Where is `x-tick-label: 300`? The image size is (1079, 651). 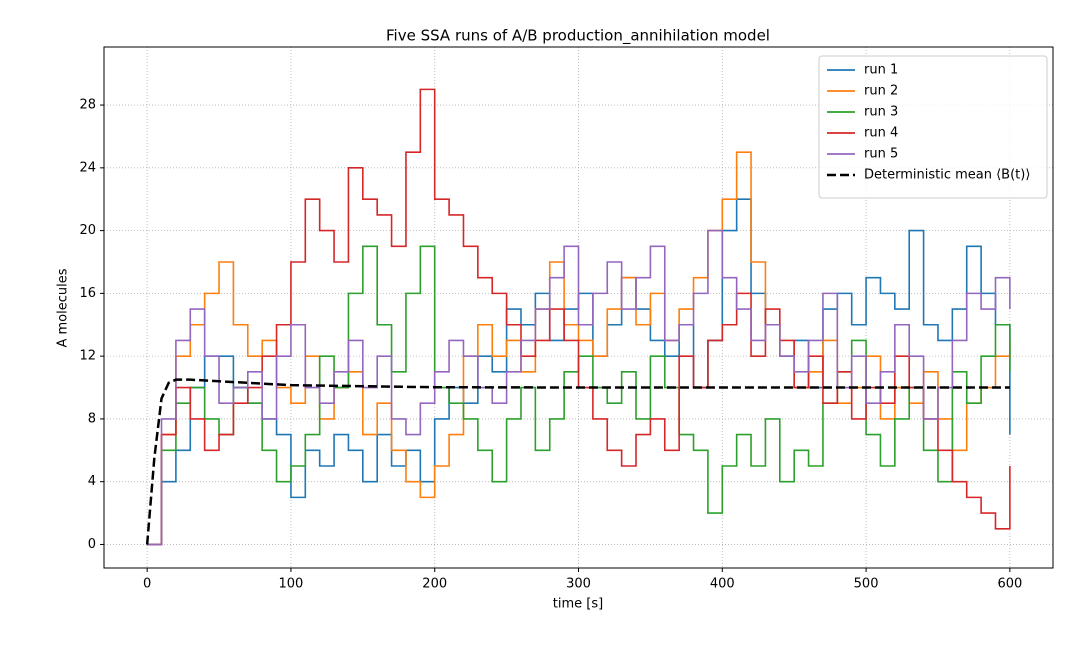 x-tick-label: 300 is located at coordinates (578, 584).